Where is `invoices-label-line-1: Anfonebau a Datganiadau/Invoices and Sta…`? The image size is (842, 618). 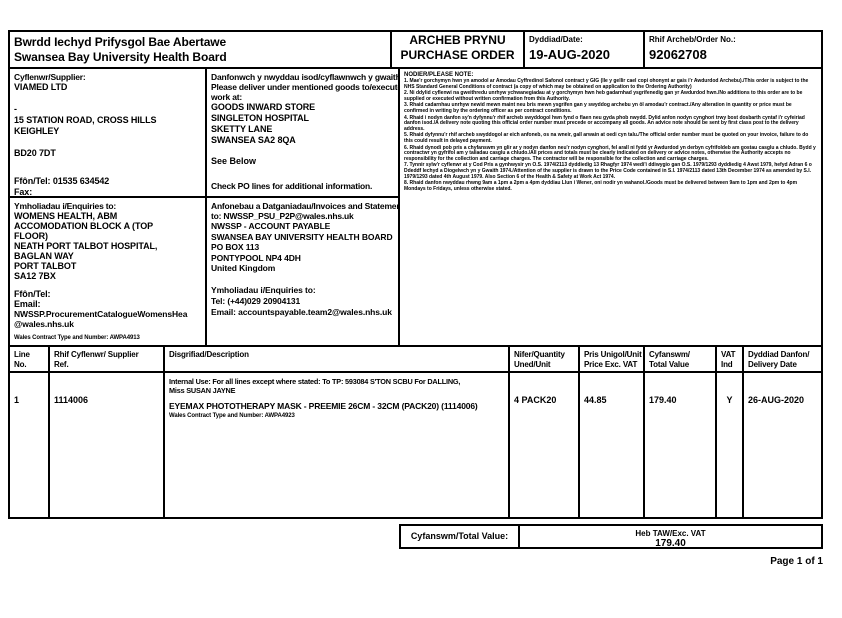
invoices-label-line-1: Anfonebau a Datganiadau/Invoices and Sta… is located at coordinates (304, 206).